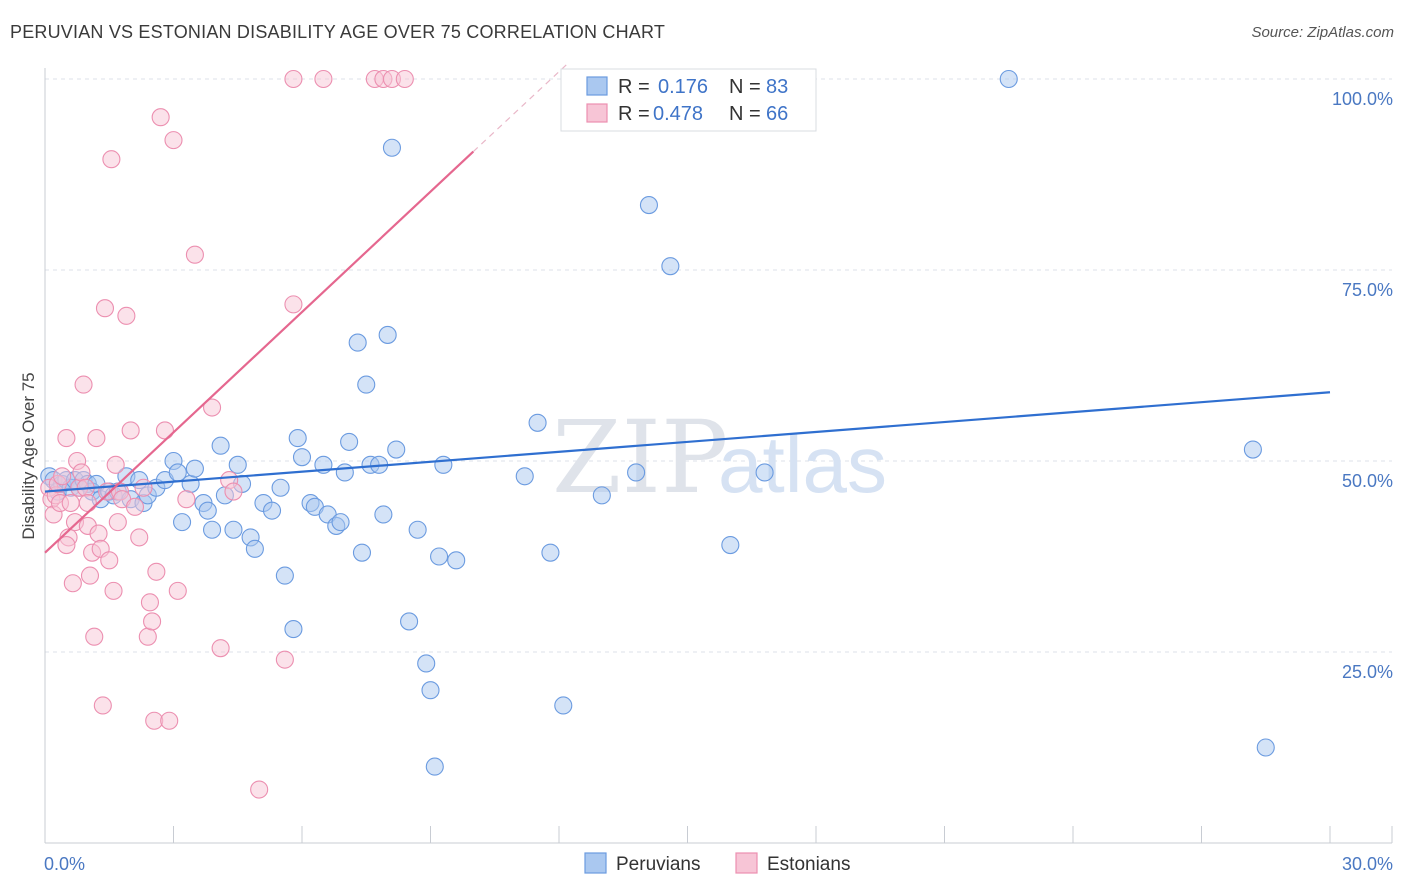  I want to click on series-legend-swatch-estonians, so click(746, 863).